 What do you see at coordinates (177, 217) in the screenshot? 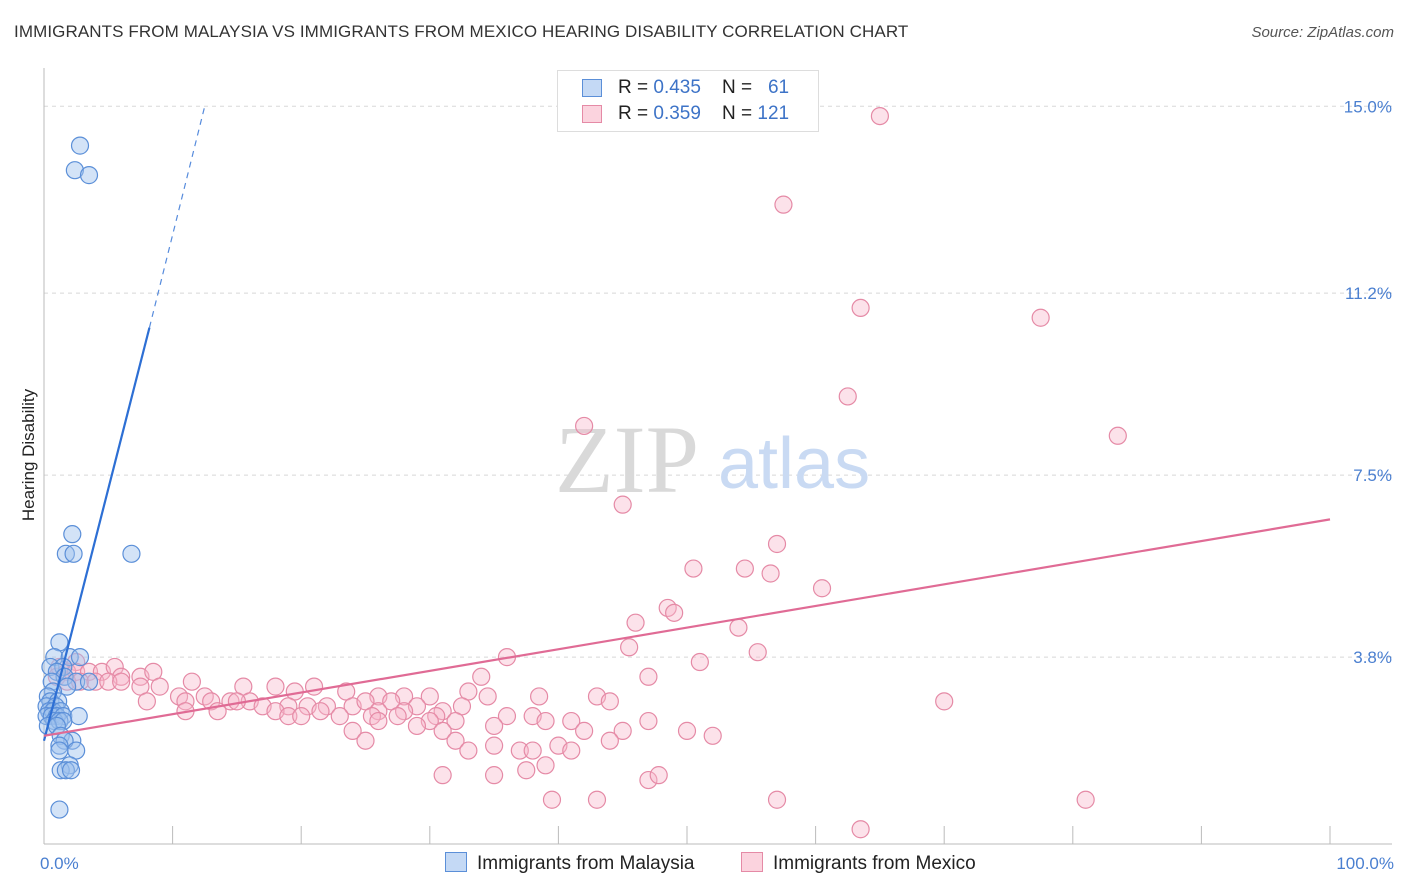
I see `malaysia-trend-extension` at bounding box center [177, 217].